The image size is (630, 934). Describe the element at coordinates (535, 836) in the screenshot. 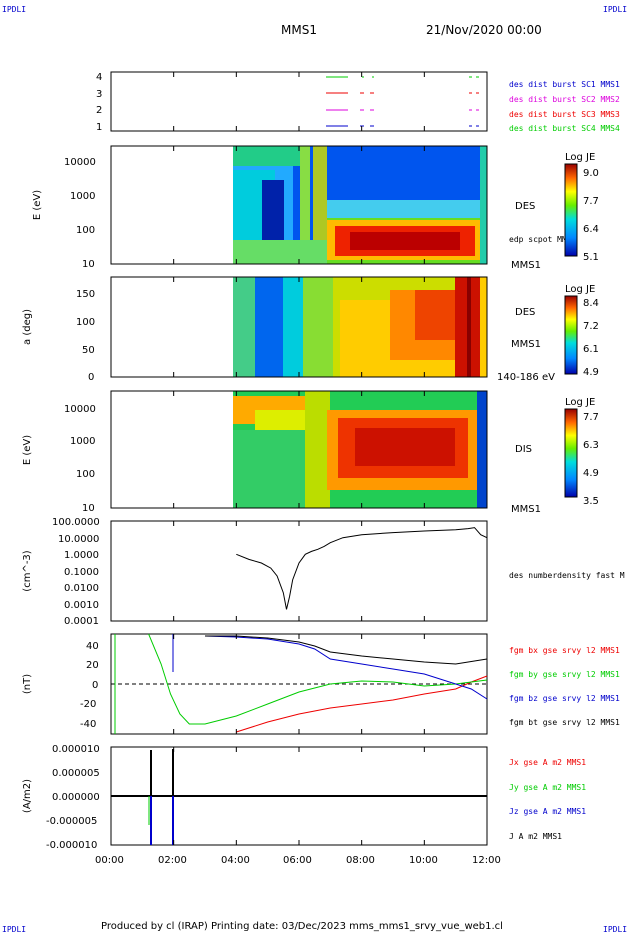

I see `legend-j: J A m2 MMS1` at that location.